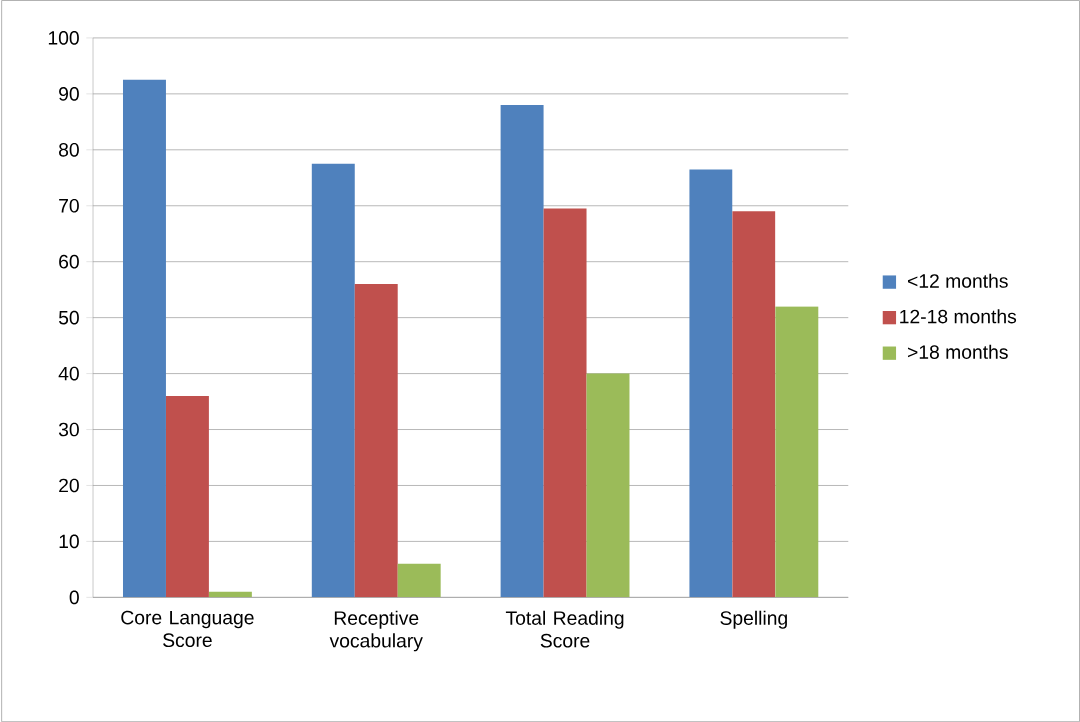 The width and height of the screenshot is (1080, 722). Describe the element at coordinates (958, 351) in the screenshot. I see `legend-label: >18 months` at that location.